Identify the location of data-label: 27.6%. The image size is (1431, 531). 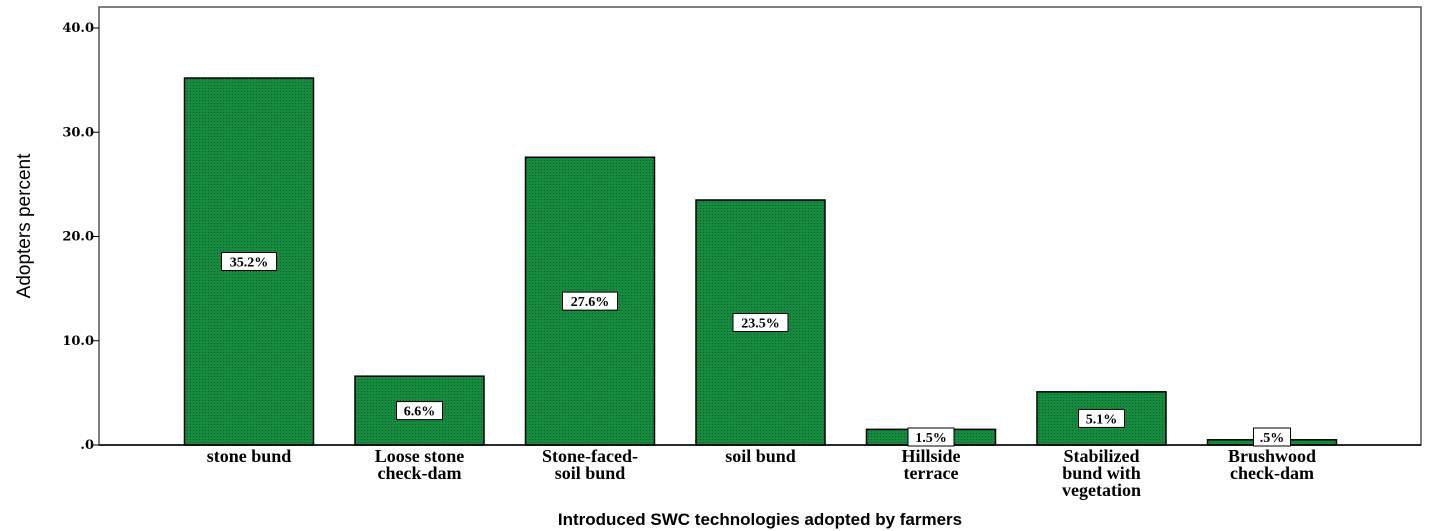
(590, 302).